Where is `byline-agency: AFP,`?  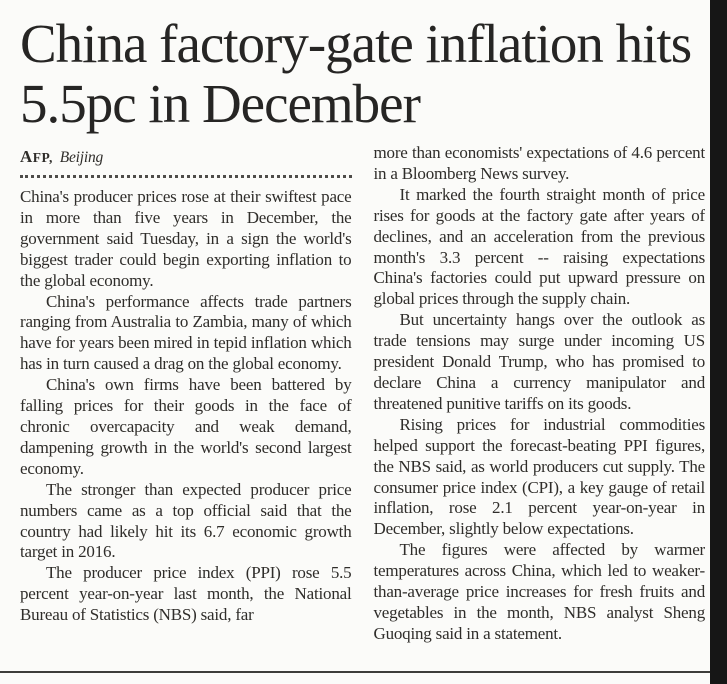
byline-agency: AFP, is located at coordinates (36, 156).